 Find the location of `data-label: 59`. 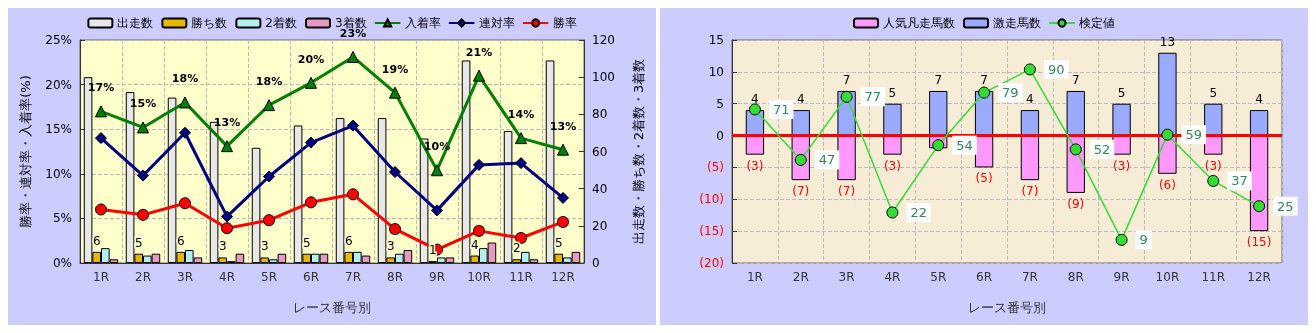

data-label: 59 is located at coordinates (1193, 135).